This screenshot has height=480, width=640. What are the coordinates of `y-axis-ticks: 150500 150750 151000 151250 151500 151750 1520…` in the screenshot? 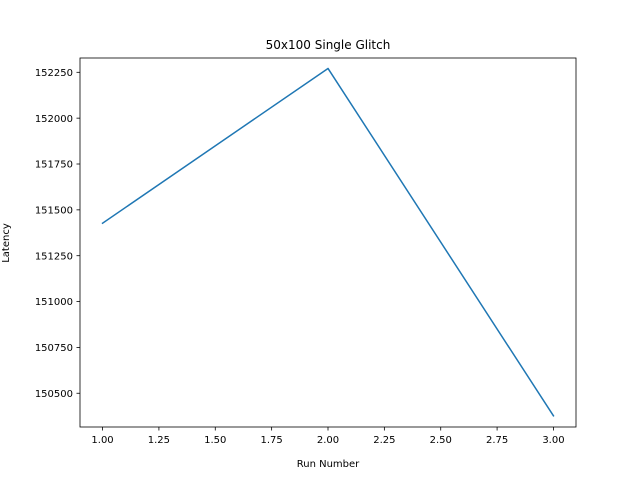 It's located at (57, 234).